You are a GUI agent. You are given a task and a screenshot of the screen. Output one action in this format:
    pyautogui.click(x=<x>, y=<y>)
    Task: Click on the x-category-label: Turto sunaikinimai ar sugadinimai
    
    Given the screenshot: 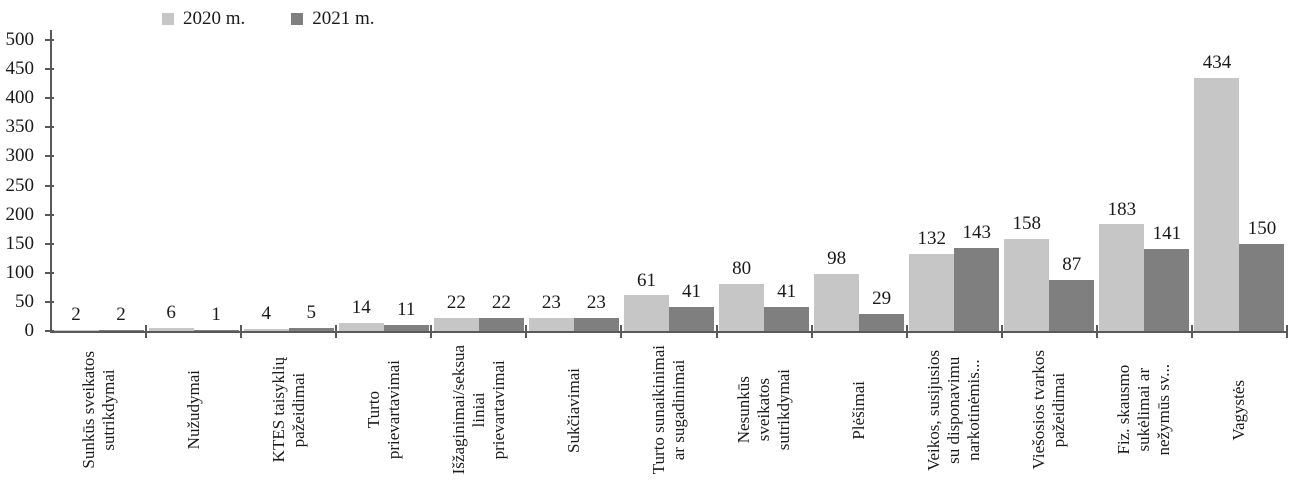 What is the action you would take?
    pyautogui.click(x=668, y=410)
    